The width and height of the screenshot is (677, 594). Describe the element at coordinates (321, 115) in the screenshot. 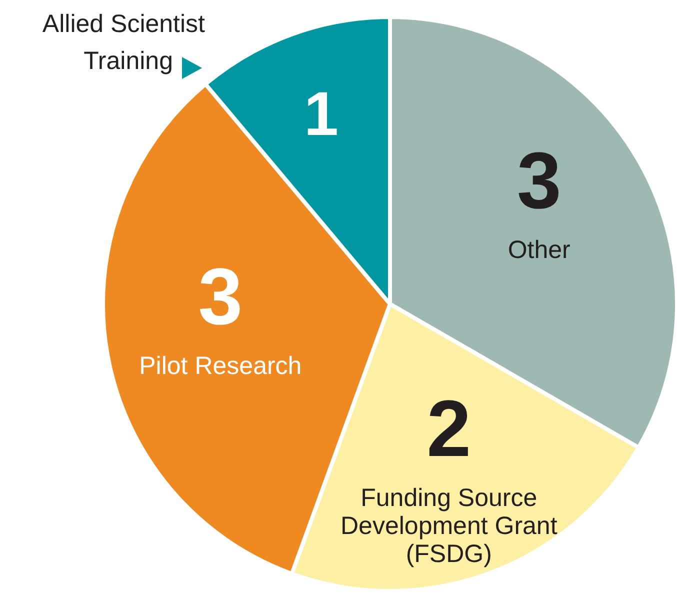

I see `data-label: 1` at that location.